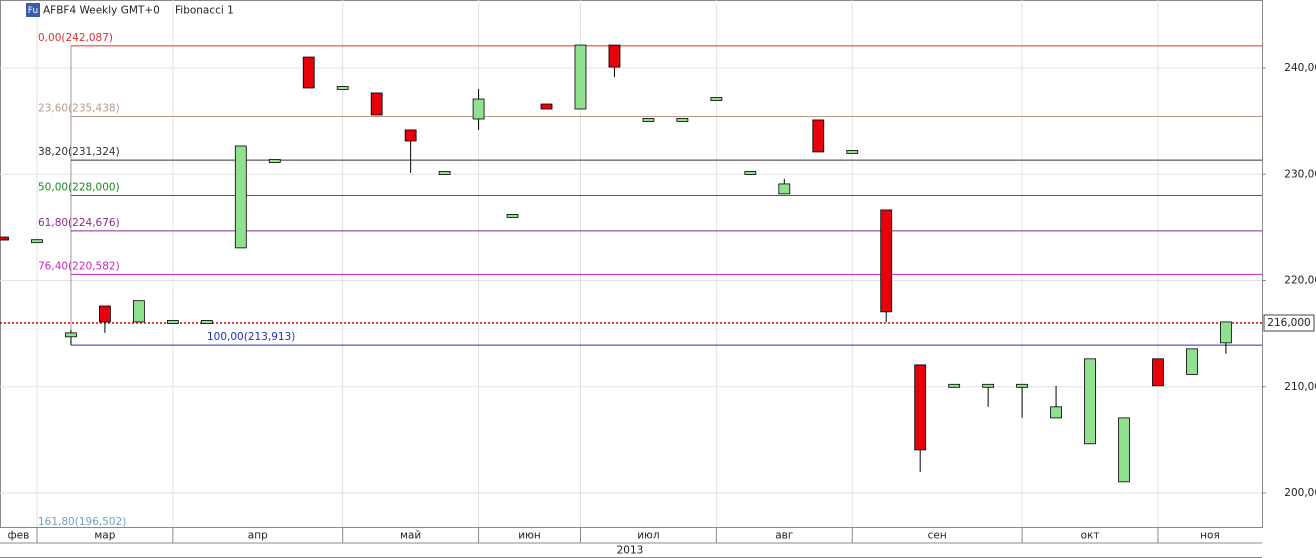 The image size is (1316, 558). What do you see at coordinates (19, 536) in the screenshot?
I see `x-tick-label: фев` at bounding box center [19, 536].